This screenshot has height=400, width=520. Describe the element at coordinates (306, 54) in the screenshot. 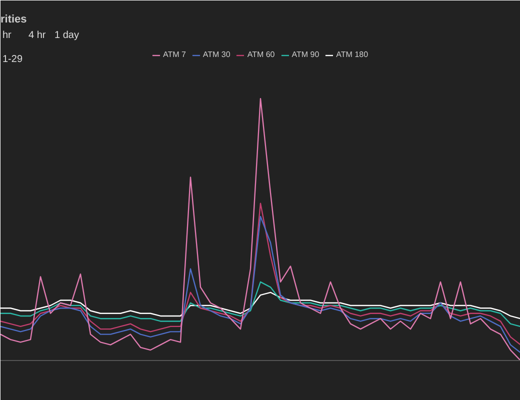

I see `legend-label: ATM 90` at that location.